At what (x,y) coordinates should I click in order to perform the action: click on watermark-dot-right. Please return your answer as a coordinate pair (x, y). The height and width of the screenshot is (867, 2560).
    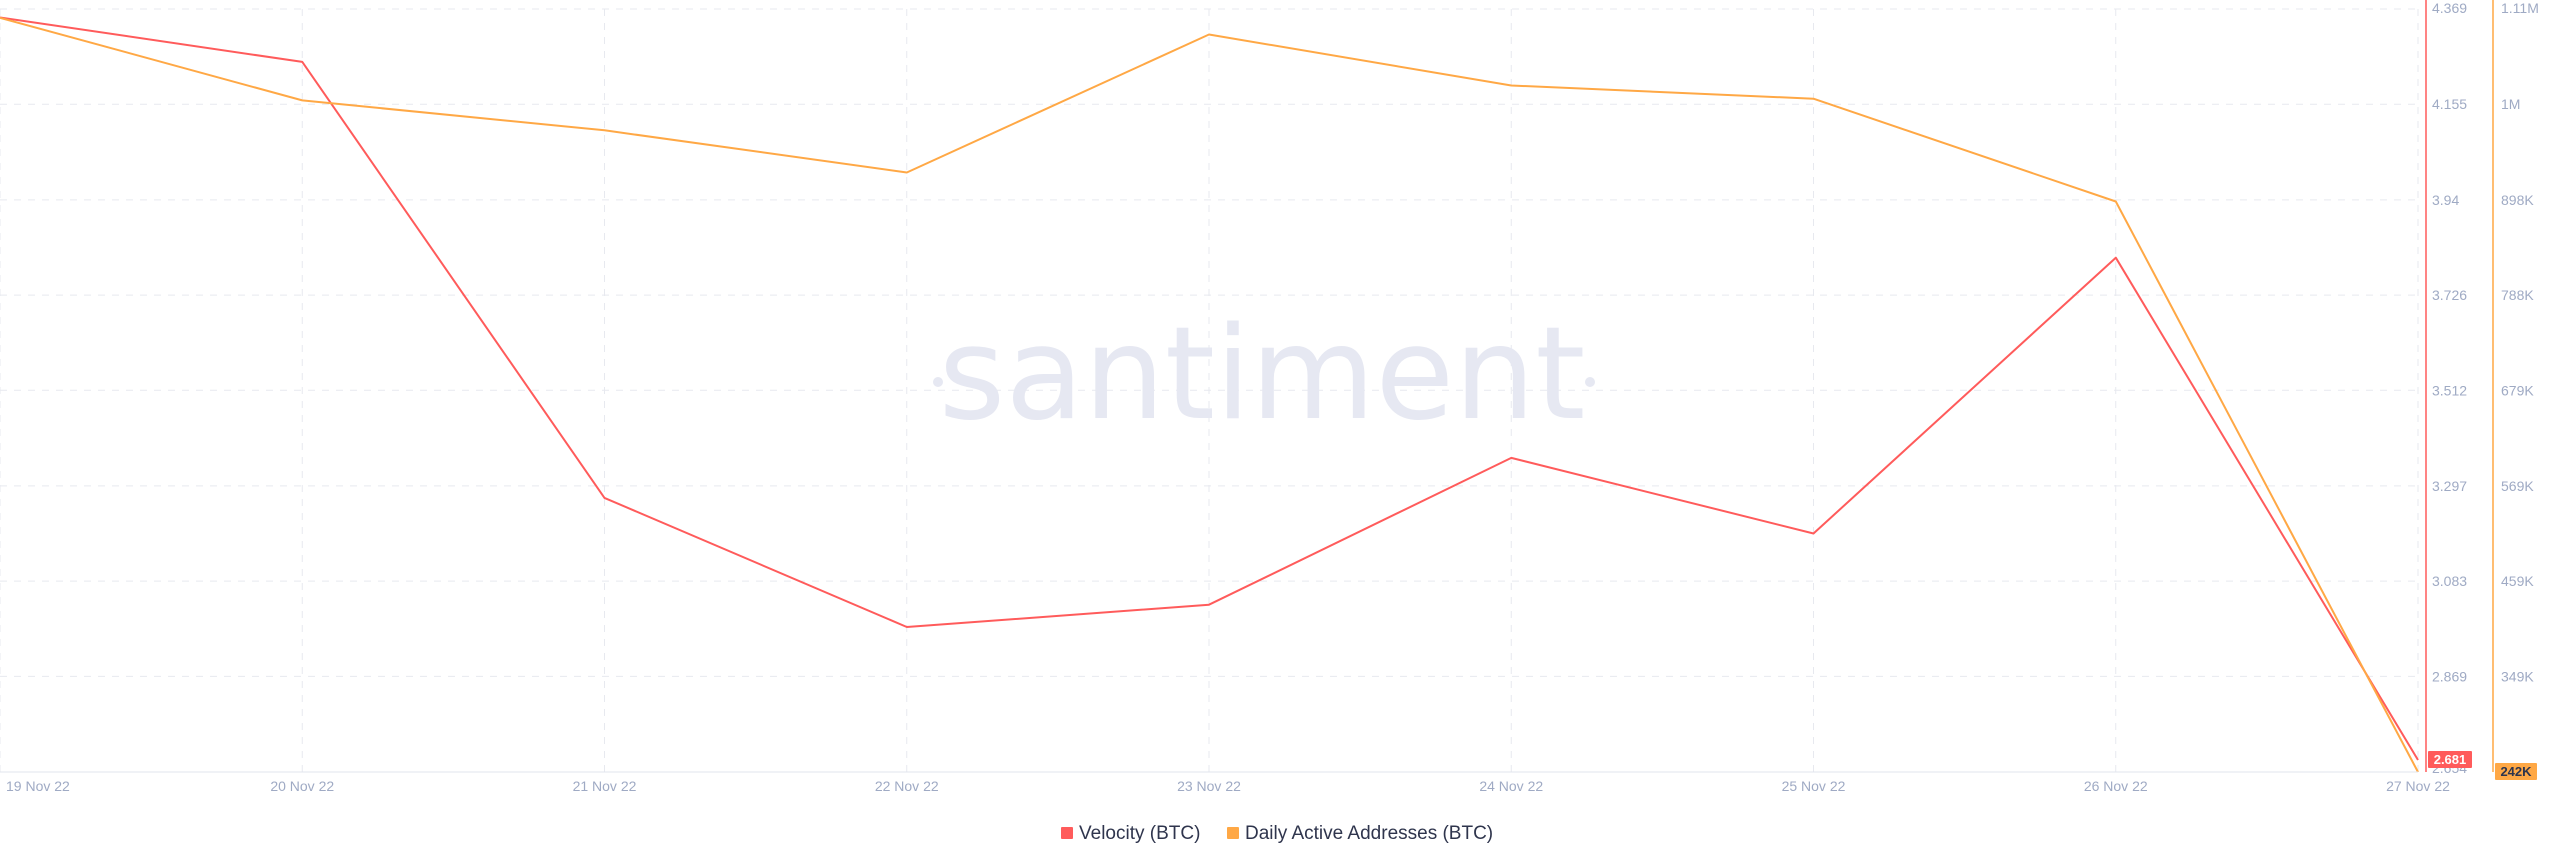
    Looking at the image, I should click on (1590, 382).